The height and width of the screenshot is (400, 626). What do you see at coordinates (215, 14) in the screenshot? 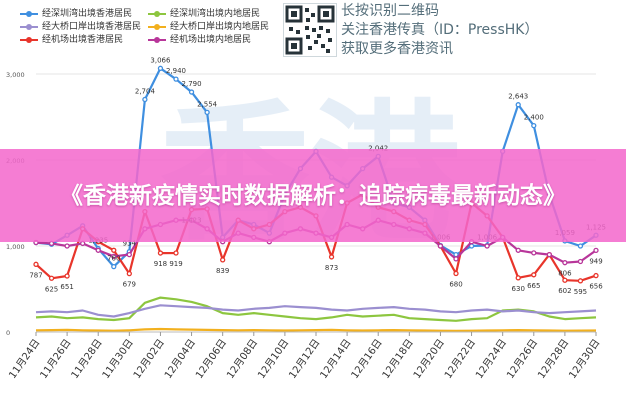
I see `legend-label: 经深圳湾出境内地居民` at bounding box center [215, 14].